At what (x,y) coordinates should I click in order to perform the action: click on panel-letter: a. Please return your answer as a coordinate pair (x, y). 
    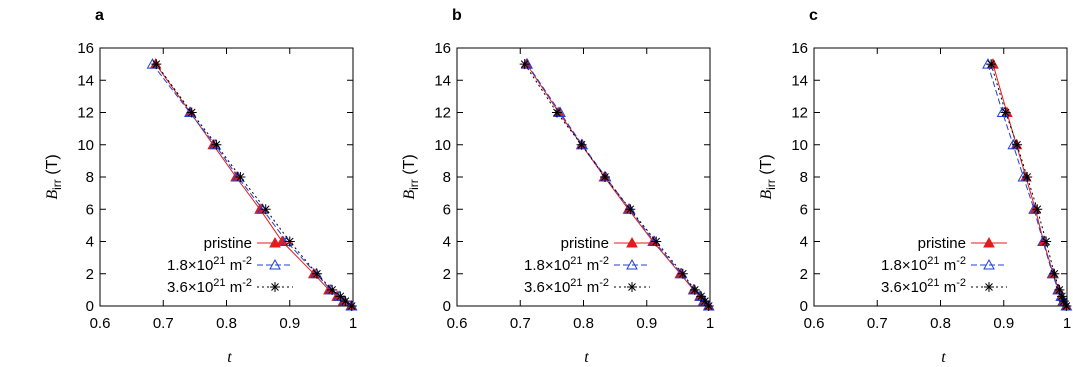
    Looking at the image, I should click on (99, 15).